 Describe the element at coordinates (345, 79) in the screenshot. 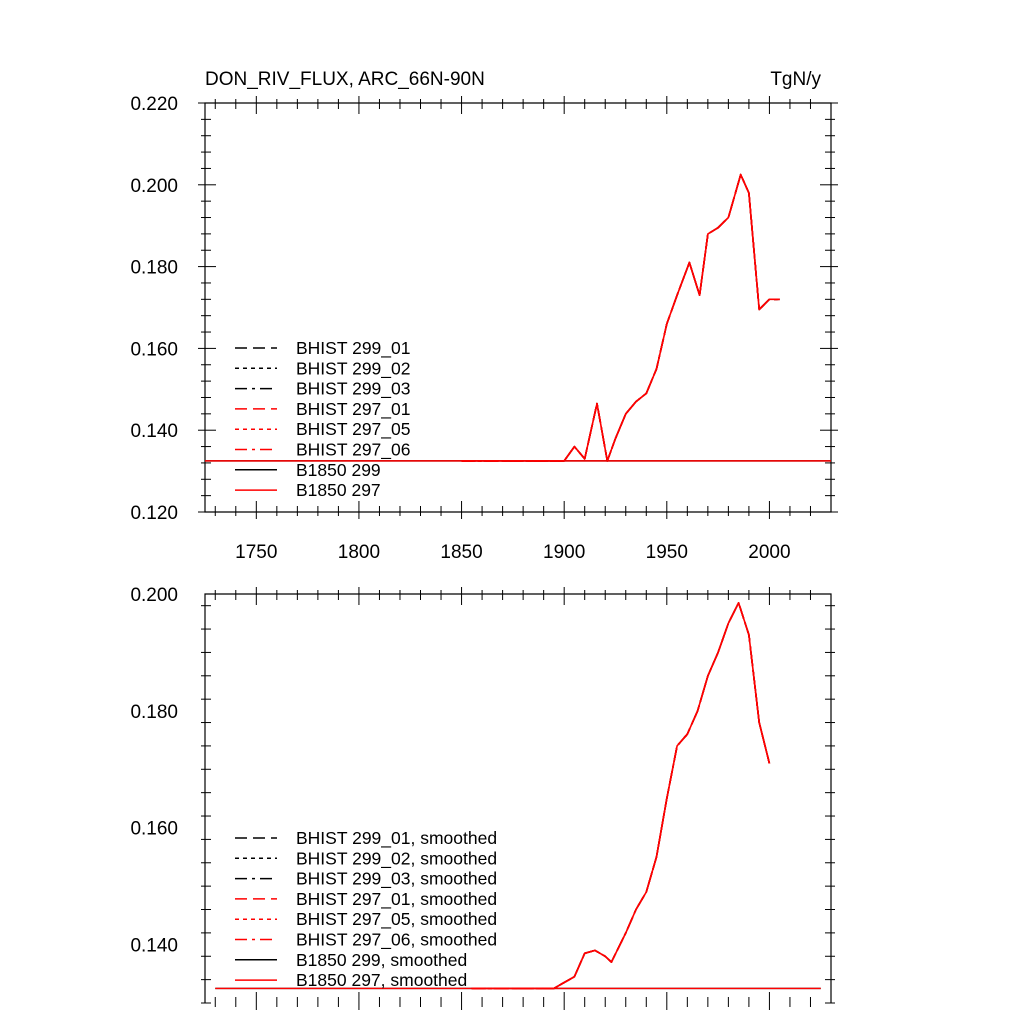

I see `chart-title: DON_RIV_FLUX, ARC_66N-90N` at that location.